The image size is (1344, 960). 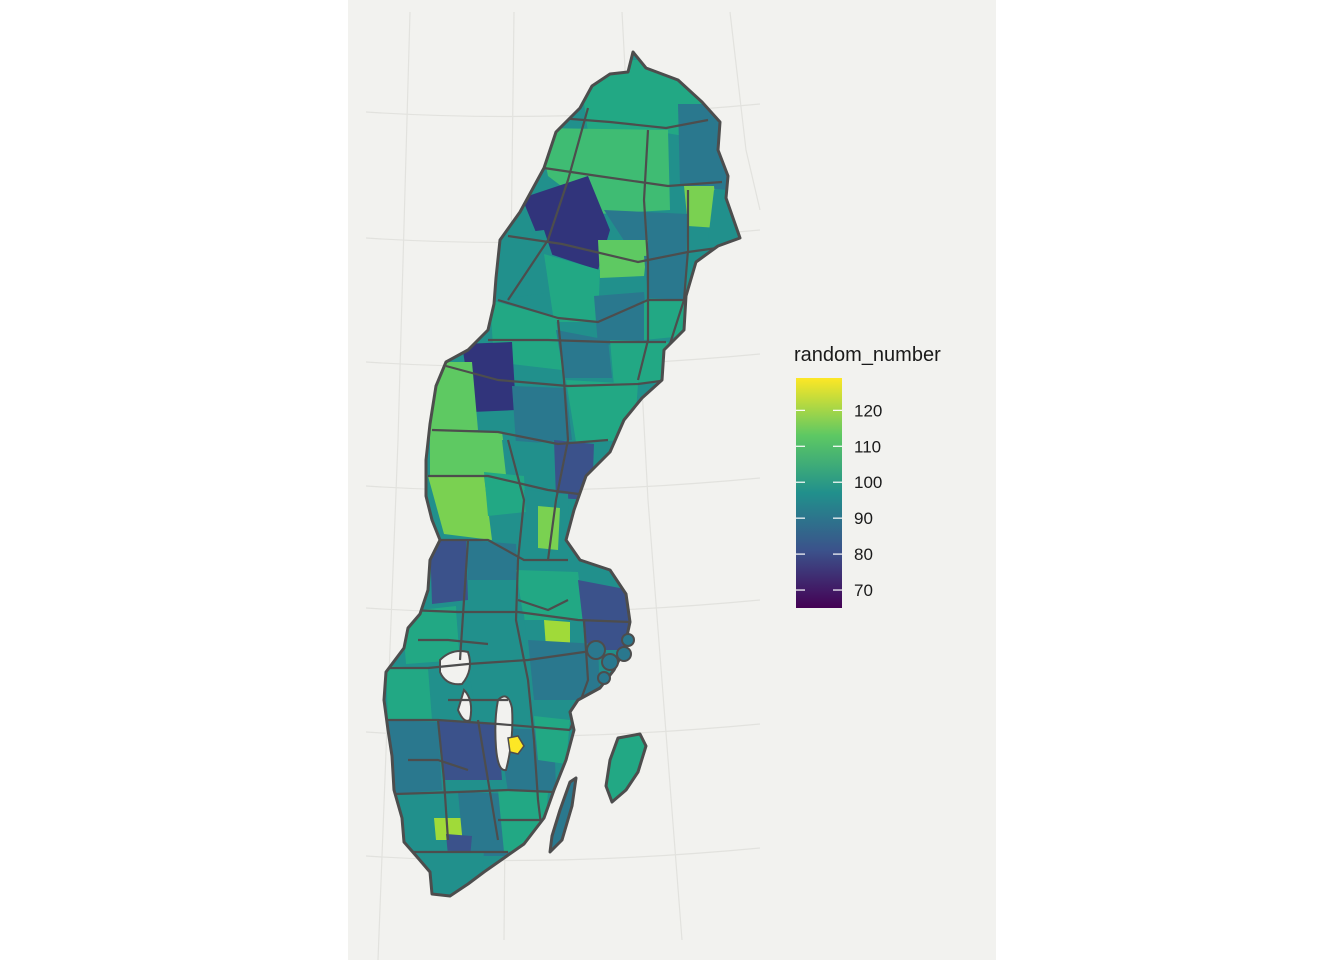 I want to click on legend-tick-label: 90, so click(x=863, y=518).